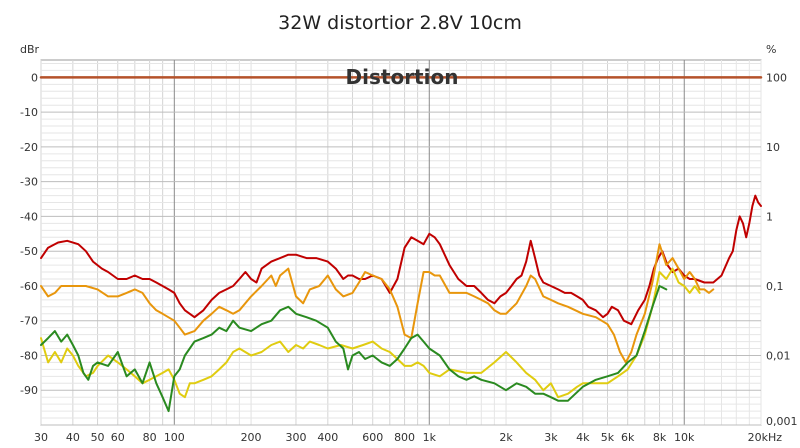 This screenshot has width=800, height=448. Describe the element at coordinates (29, 216) in the screenshot. I see `y-tick-label-left: -40` at that location.